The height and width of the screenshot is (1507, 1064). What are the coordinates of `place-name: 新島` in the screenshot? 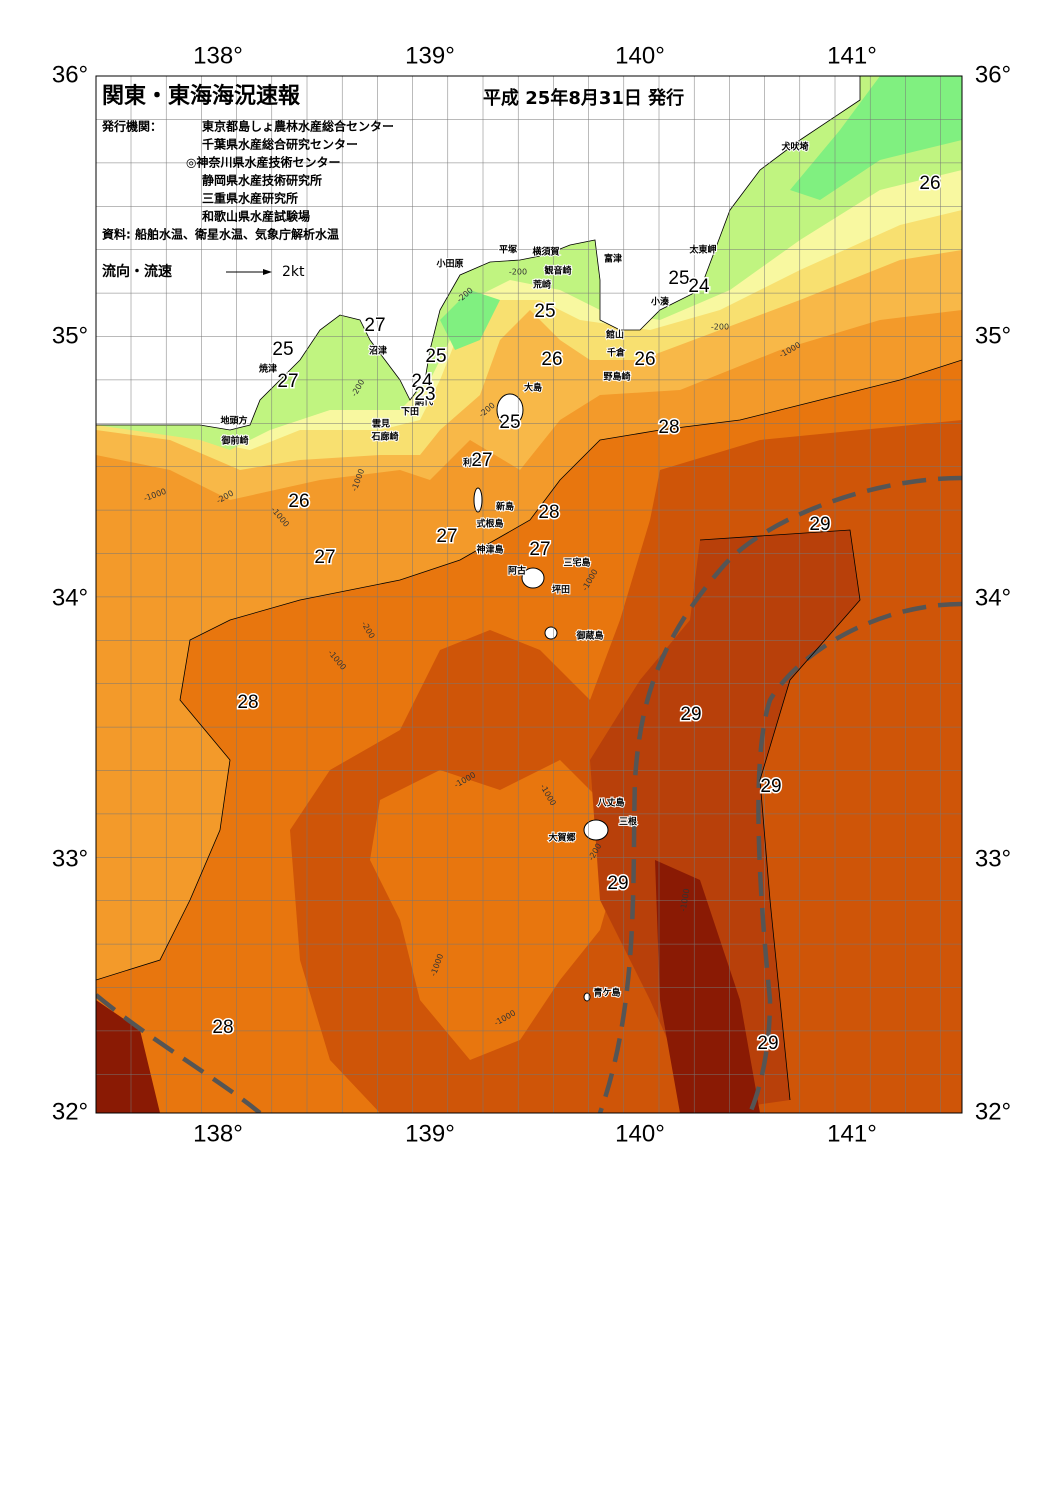 It's located at (505, 507).